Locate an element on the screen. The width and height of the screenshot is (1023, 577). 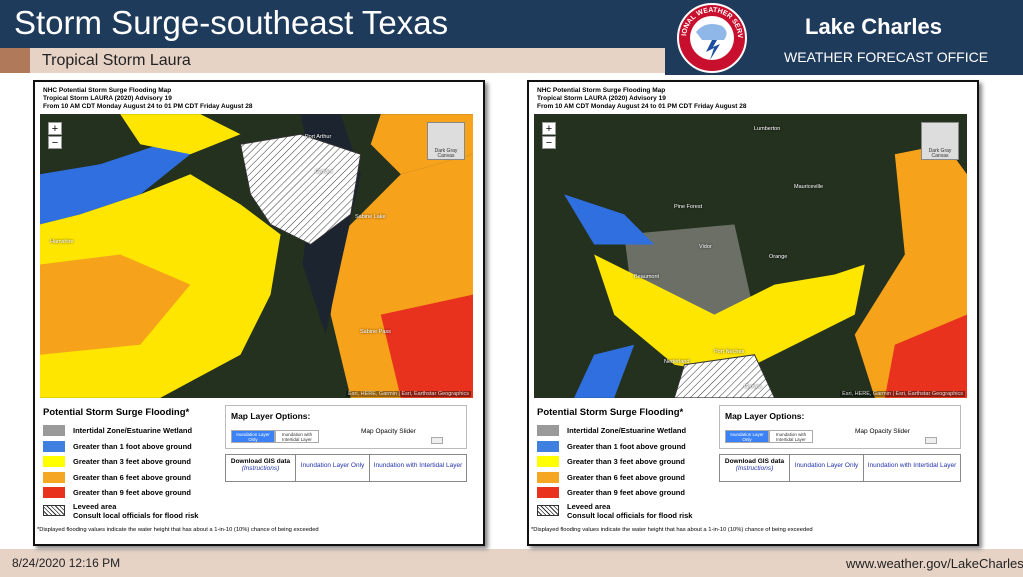
place-label: Port Arthur is located at coordinates (318, 137).